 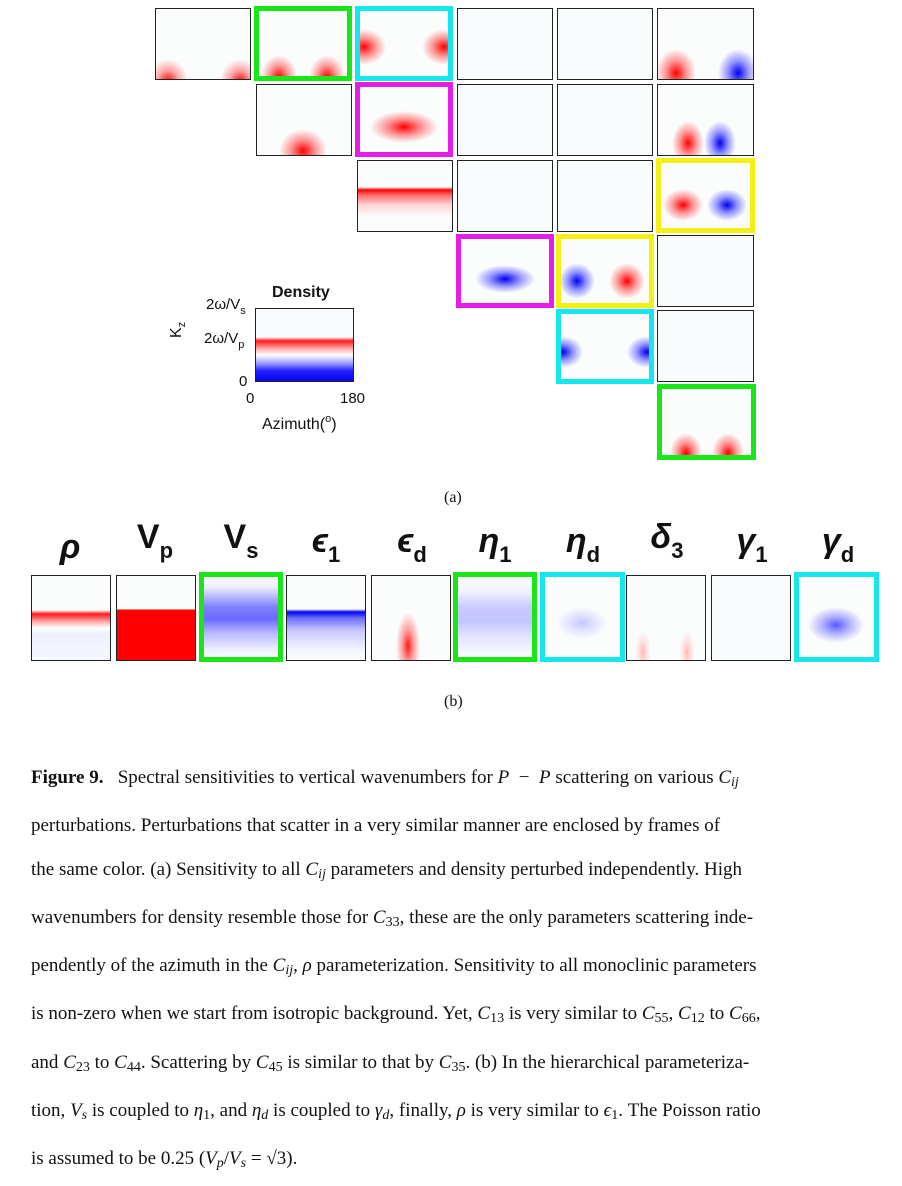 I want to click on caption-text: tion,, so click(x=51, y=1111).